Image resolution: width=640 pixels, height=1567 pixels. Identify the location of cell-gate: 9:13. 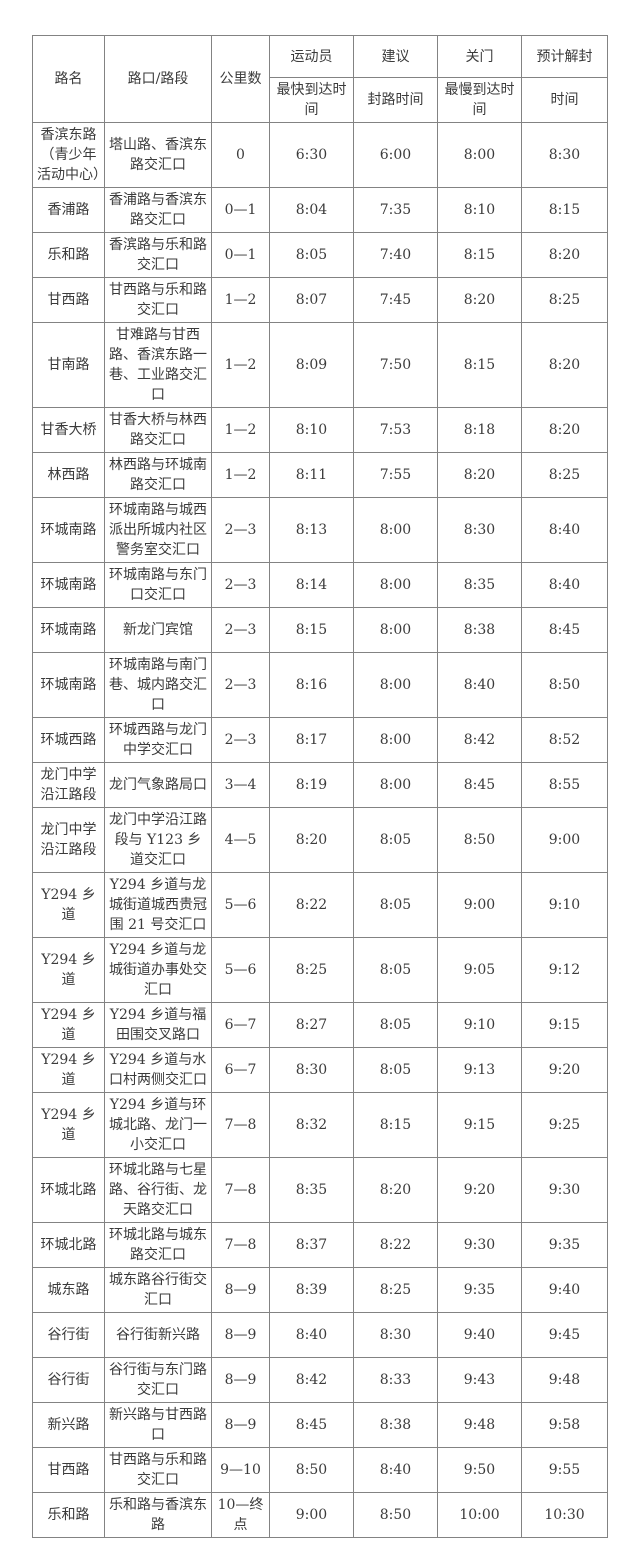
(479, 1070).